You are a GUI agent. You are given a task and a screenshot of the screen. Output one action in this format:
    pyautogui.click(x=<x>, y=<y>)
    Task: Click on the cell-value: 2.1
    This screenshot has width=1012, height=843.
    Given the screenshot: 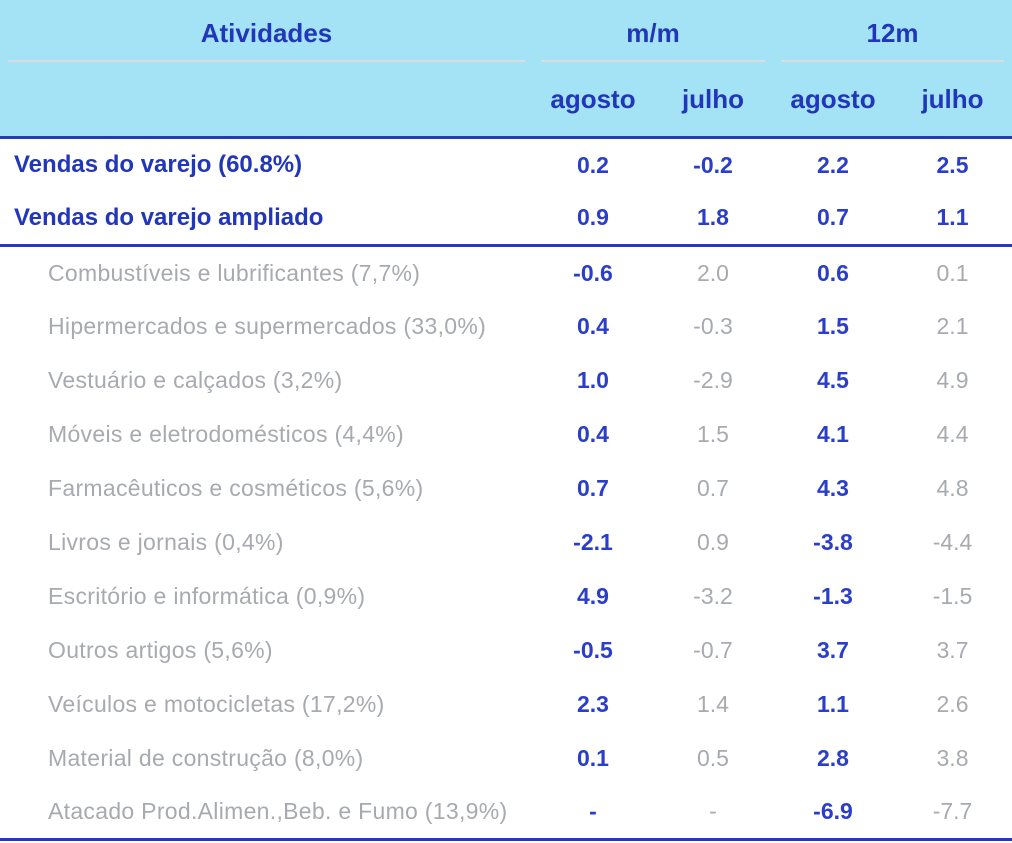 What is the action you would take?
    pyautogui.click(x=952, y=326)
    